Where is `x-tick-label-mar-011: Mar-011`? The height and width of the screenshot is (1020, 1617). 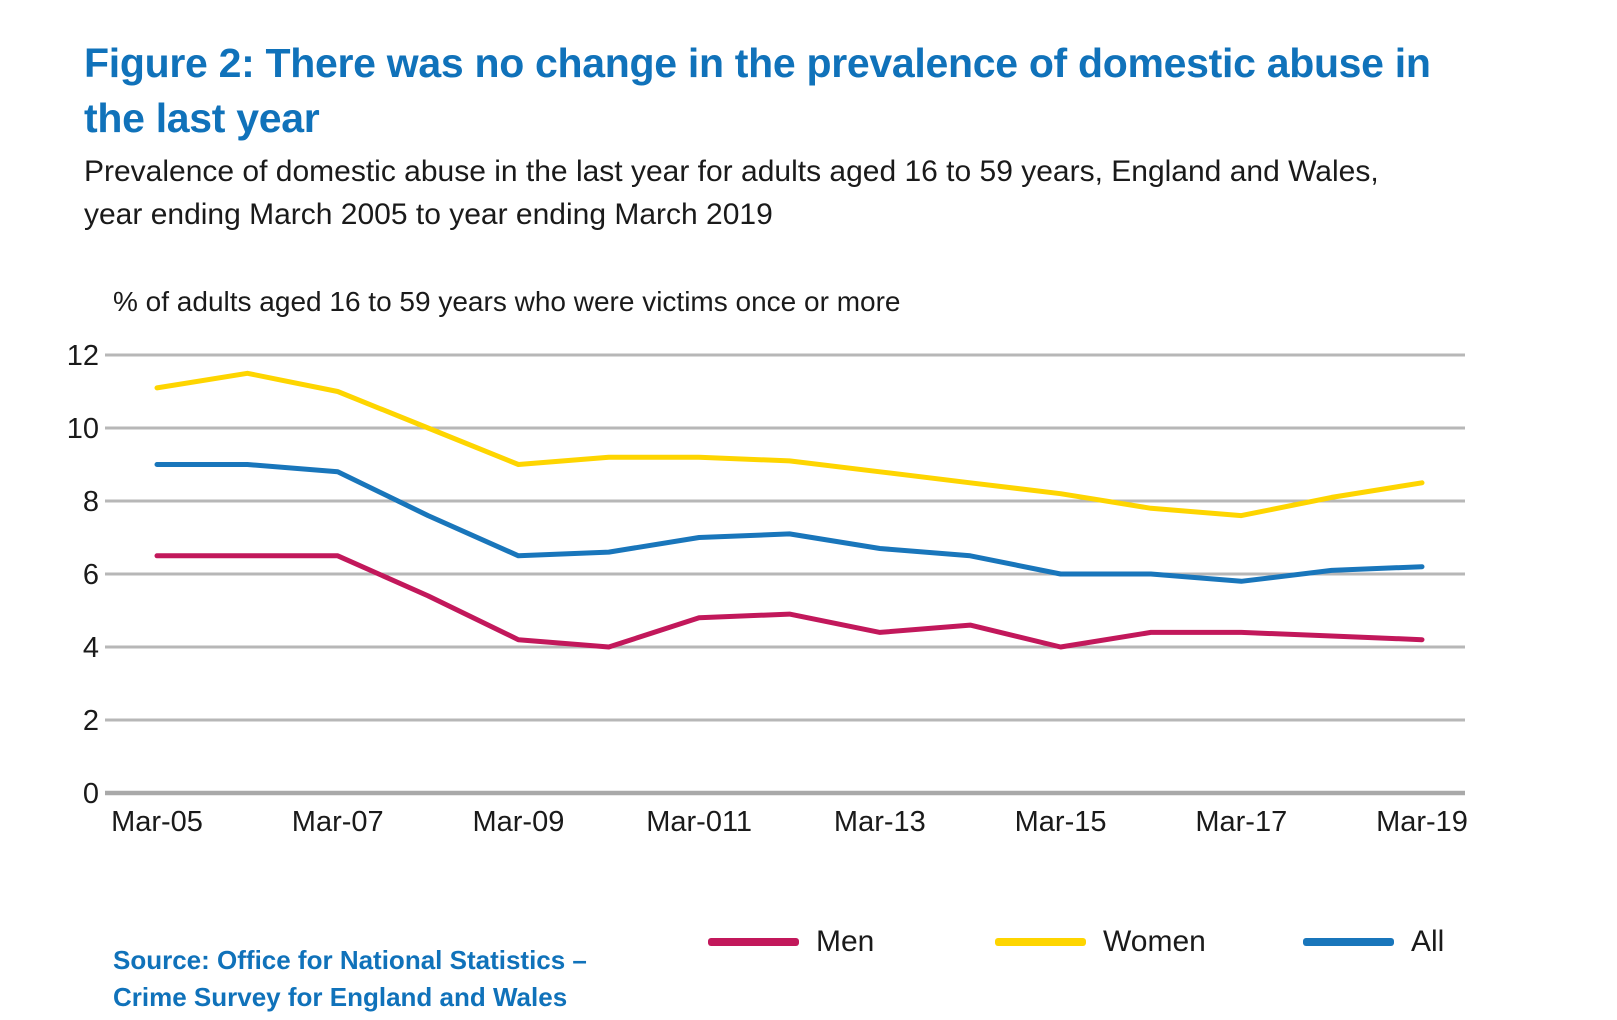
x-tick-label-mar-011: Mar-011 is located at coordinates (699, 822).